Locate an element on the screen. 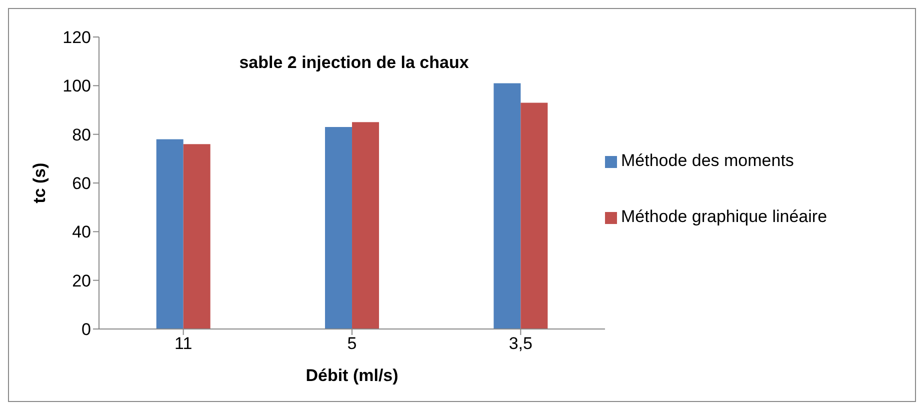 The height and width of the screenshot is (411, 922). y-tick-label: 80 is located at coordinates (81, 134).